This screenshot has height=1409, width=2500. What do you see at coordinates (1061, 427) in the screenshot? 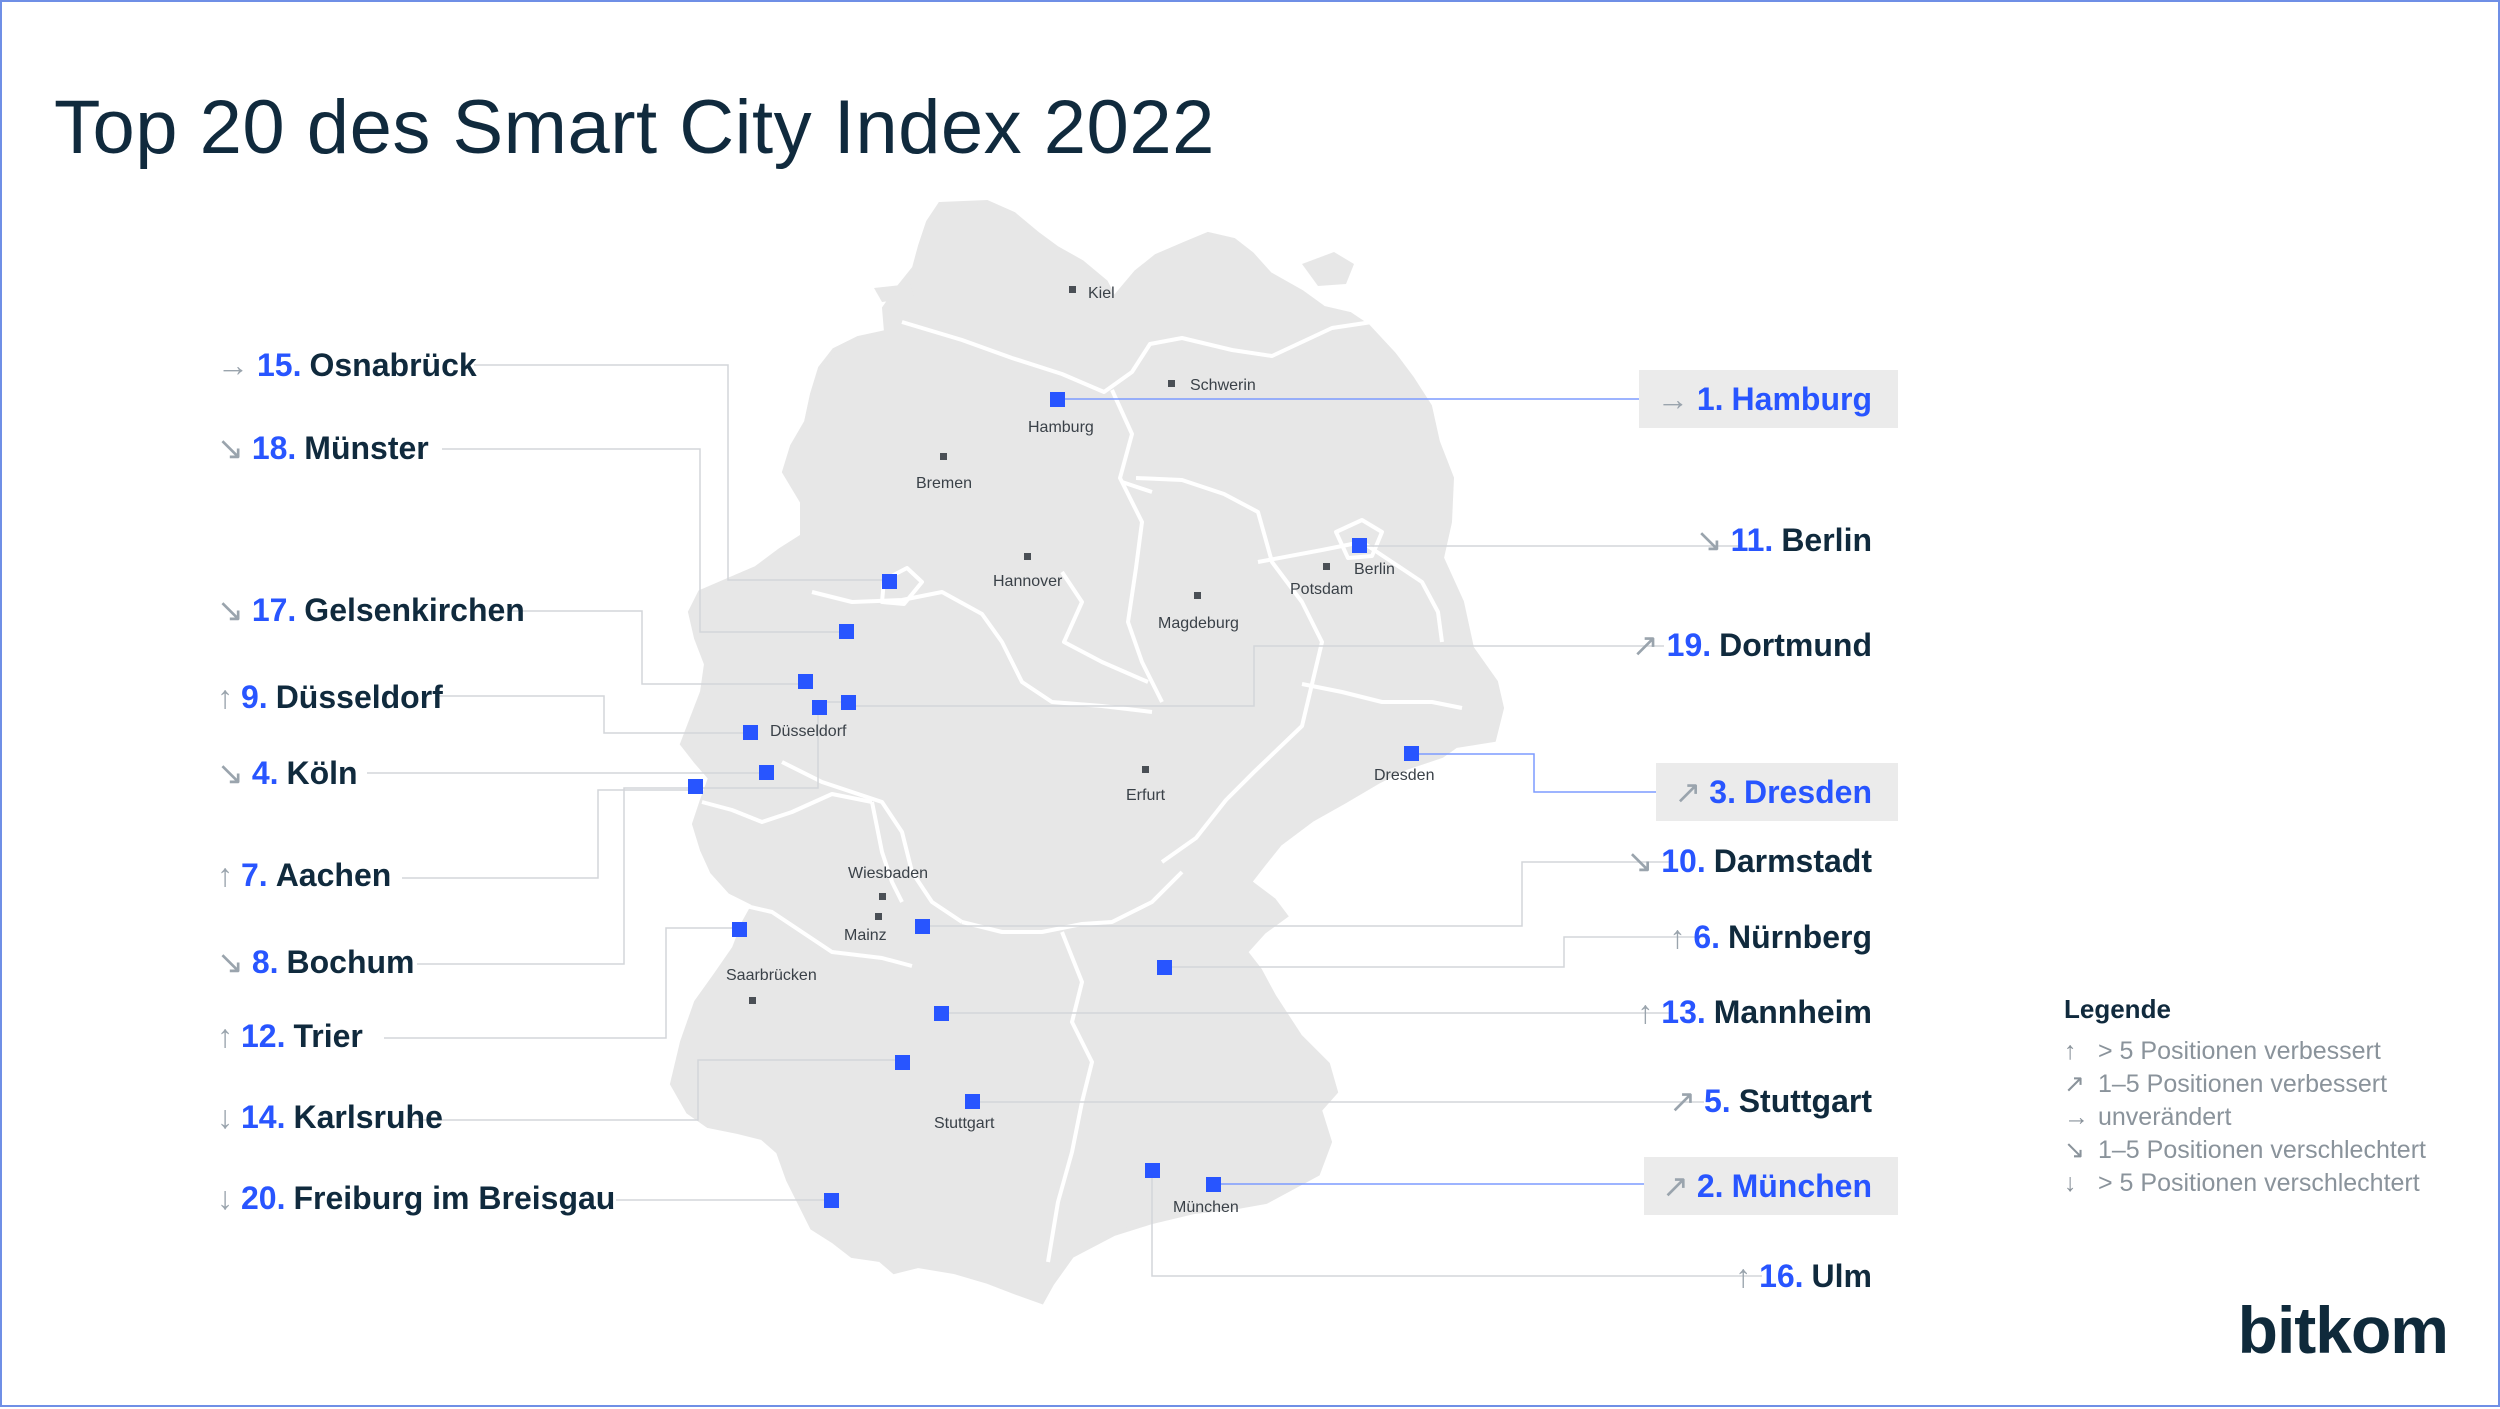
I see `map-label-hamburg: Hamburg` at bounding box center [1061, 427].